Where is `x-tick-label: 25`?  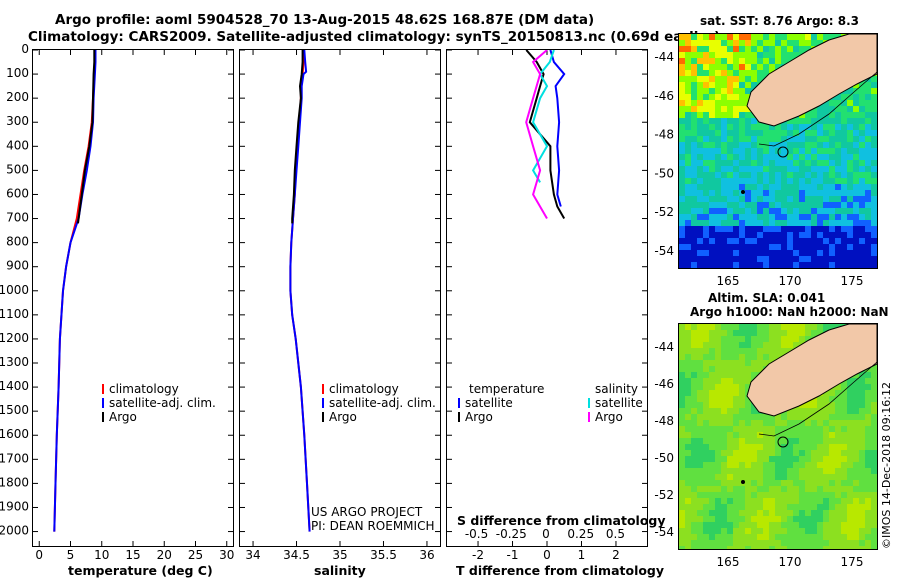 x-tick-label: 25 is located at coordinates (195, 555).